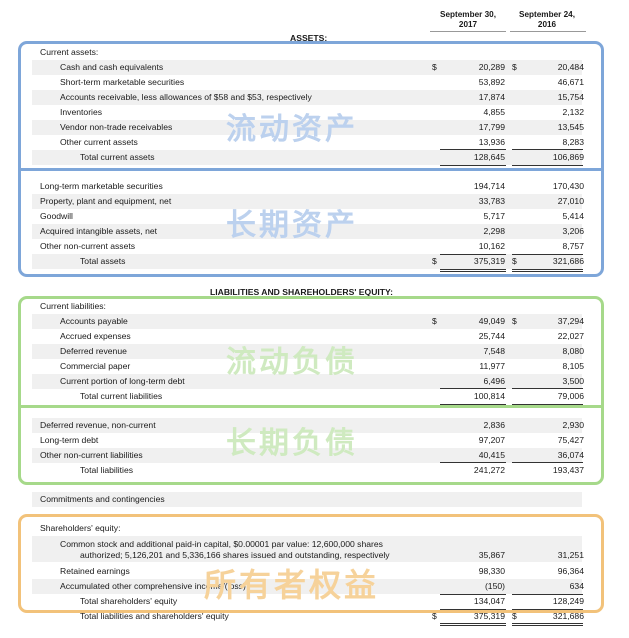 The height and width of the screenshot is (638, 629). I want to click on value-2017: 10,162, so click(491, 246).